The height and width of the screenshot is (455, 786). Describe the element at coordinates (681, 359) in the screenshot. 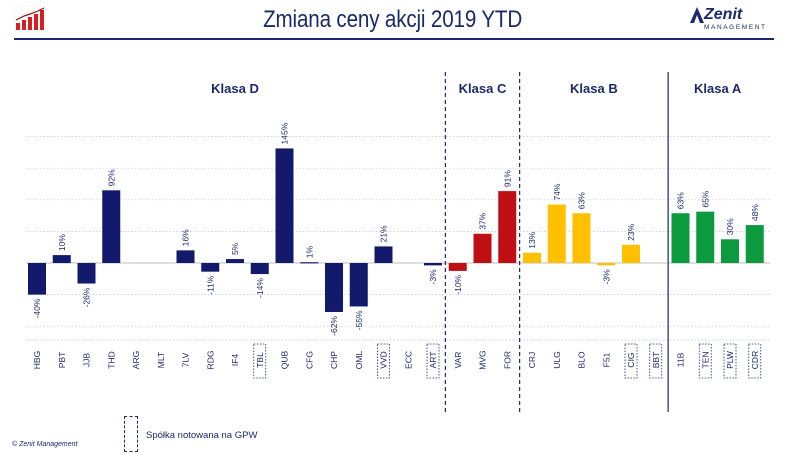

I see `category-label: 11B` at that location.